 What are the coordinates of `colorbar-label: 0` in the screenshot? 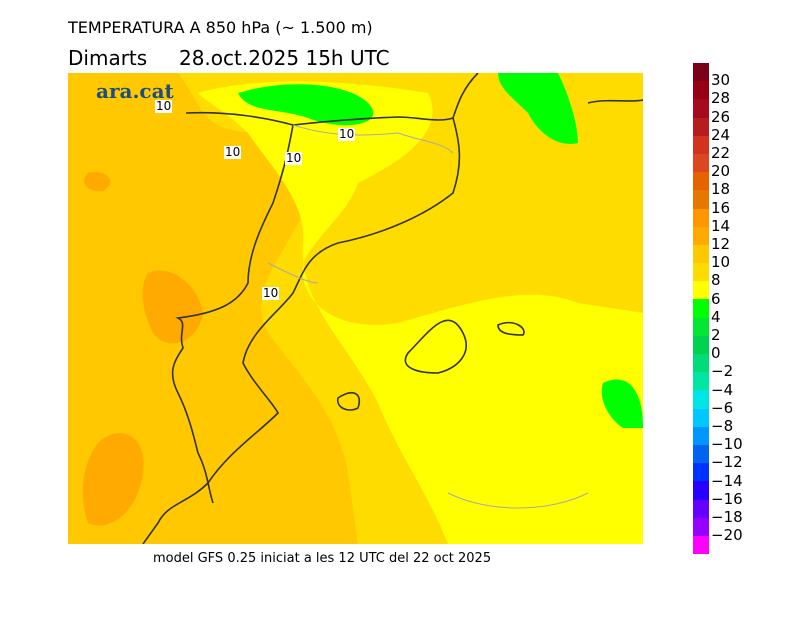 It's located at (716, 353).